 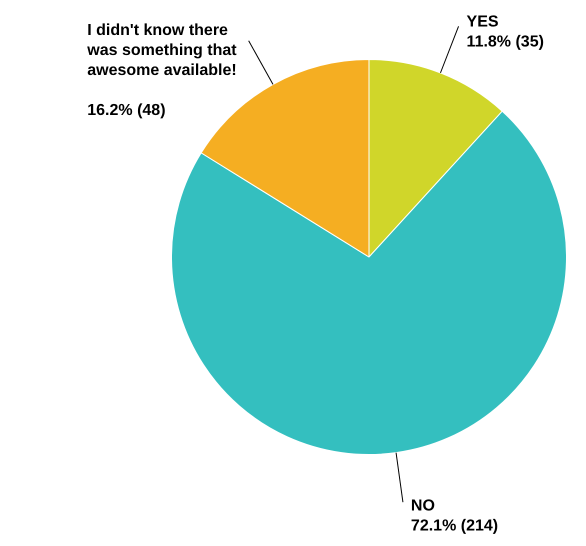 What do you see at coordinates (162, 51) in the screenshot?
I see `slice-label: I didn't know there was something that awesome available!` at bounding box center [162, 51].